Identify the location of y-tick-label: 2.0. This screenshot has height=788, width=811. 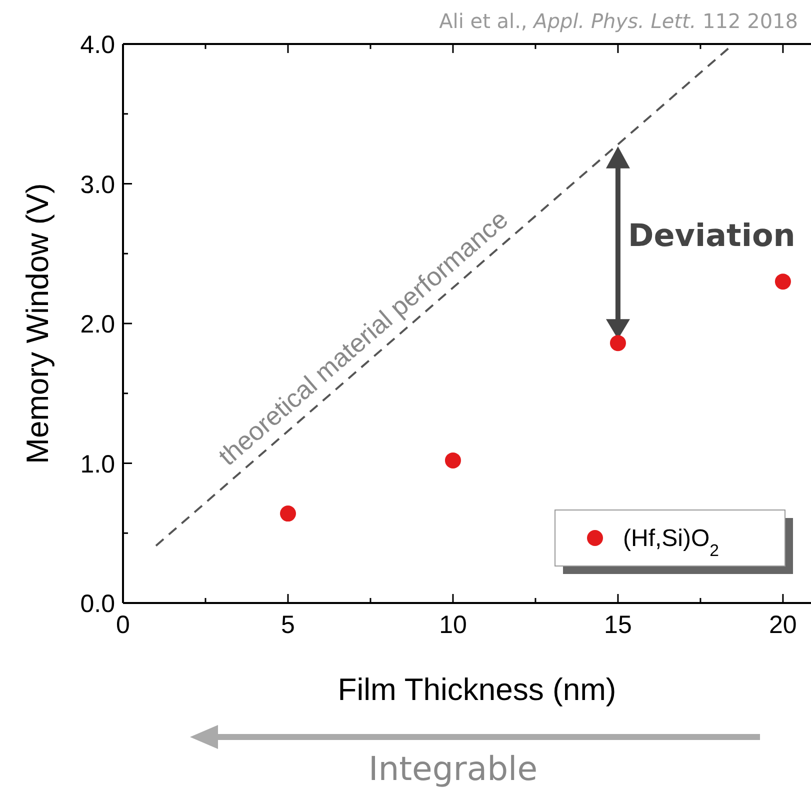
(97, 324).